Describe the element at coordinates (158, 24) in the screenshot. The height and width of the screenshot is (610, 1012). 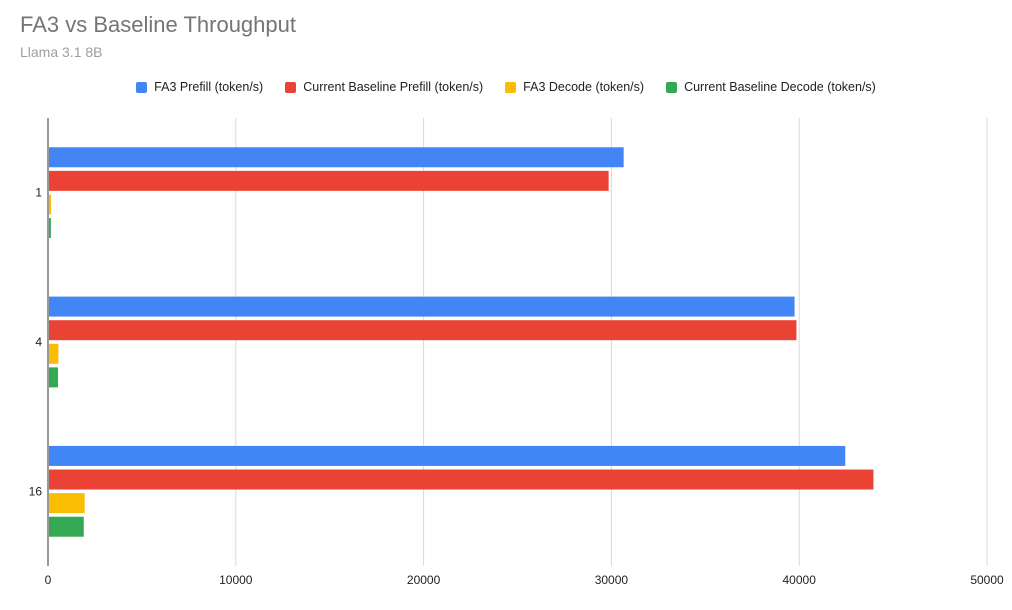
I see `chart-title: FA3 vs Baseline Throughput` at that location.